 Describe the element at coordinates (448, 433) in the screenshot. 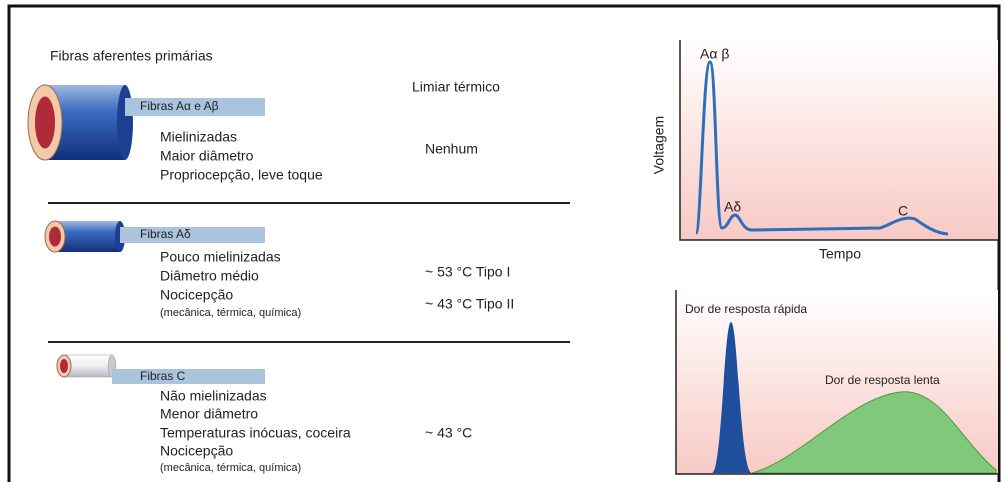

I see `fiber-threshold: ~ 43 °C` at that location.